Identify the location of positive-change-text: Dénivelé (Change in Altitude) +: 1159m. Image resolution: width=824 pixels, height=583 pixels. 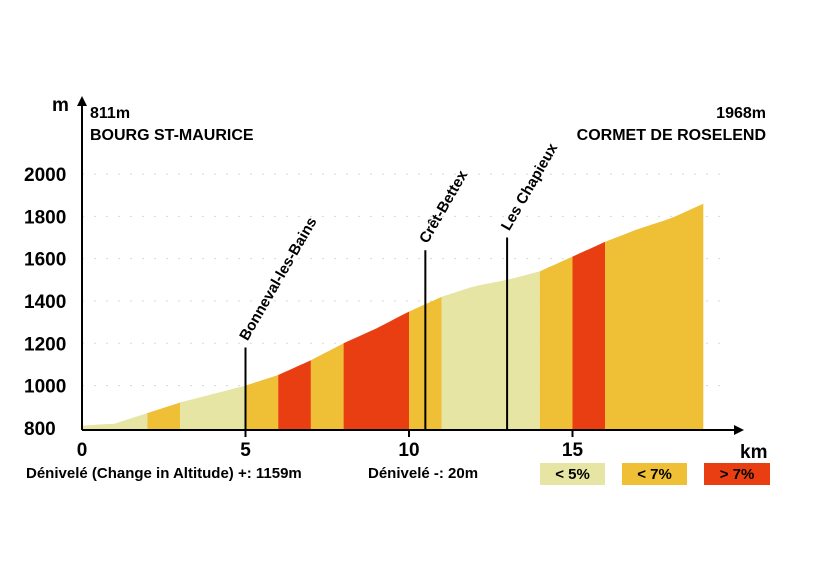
(164, 473).